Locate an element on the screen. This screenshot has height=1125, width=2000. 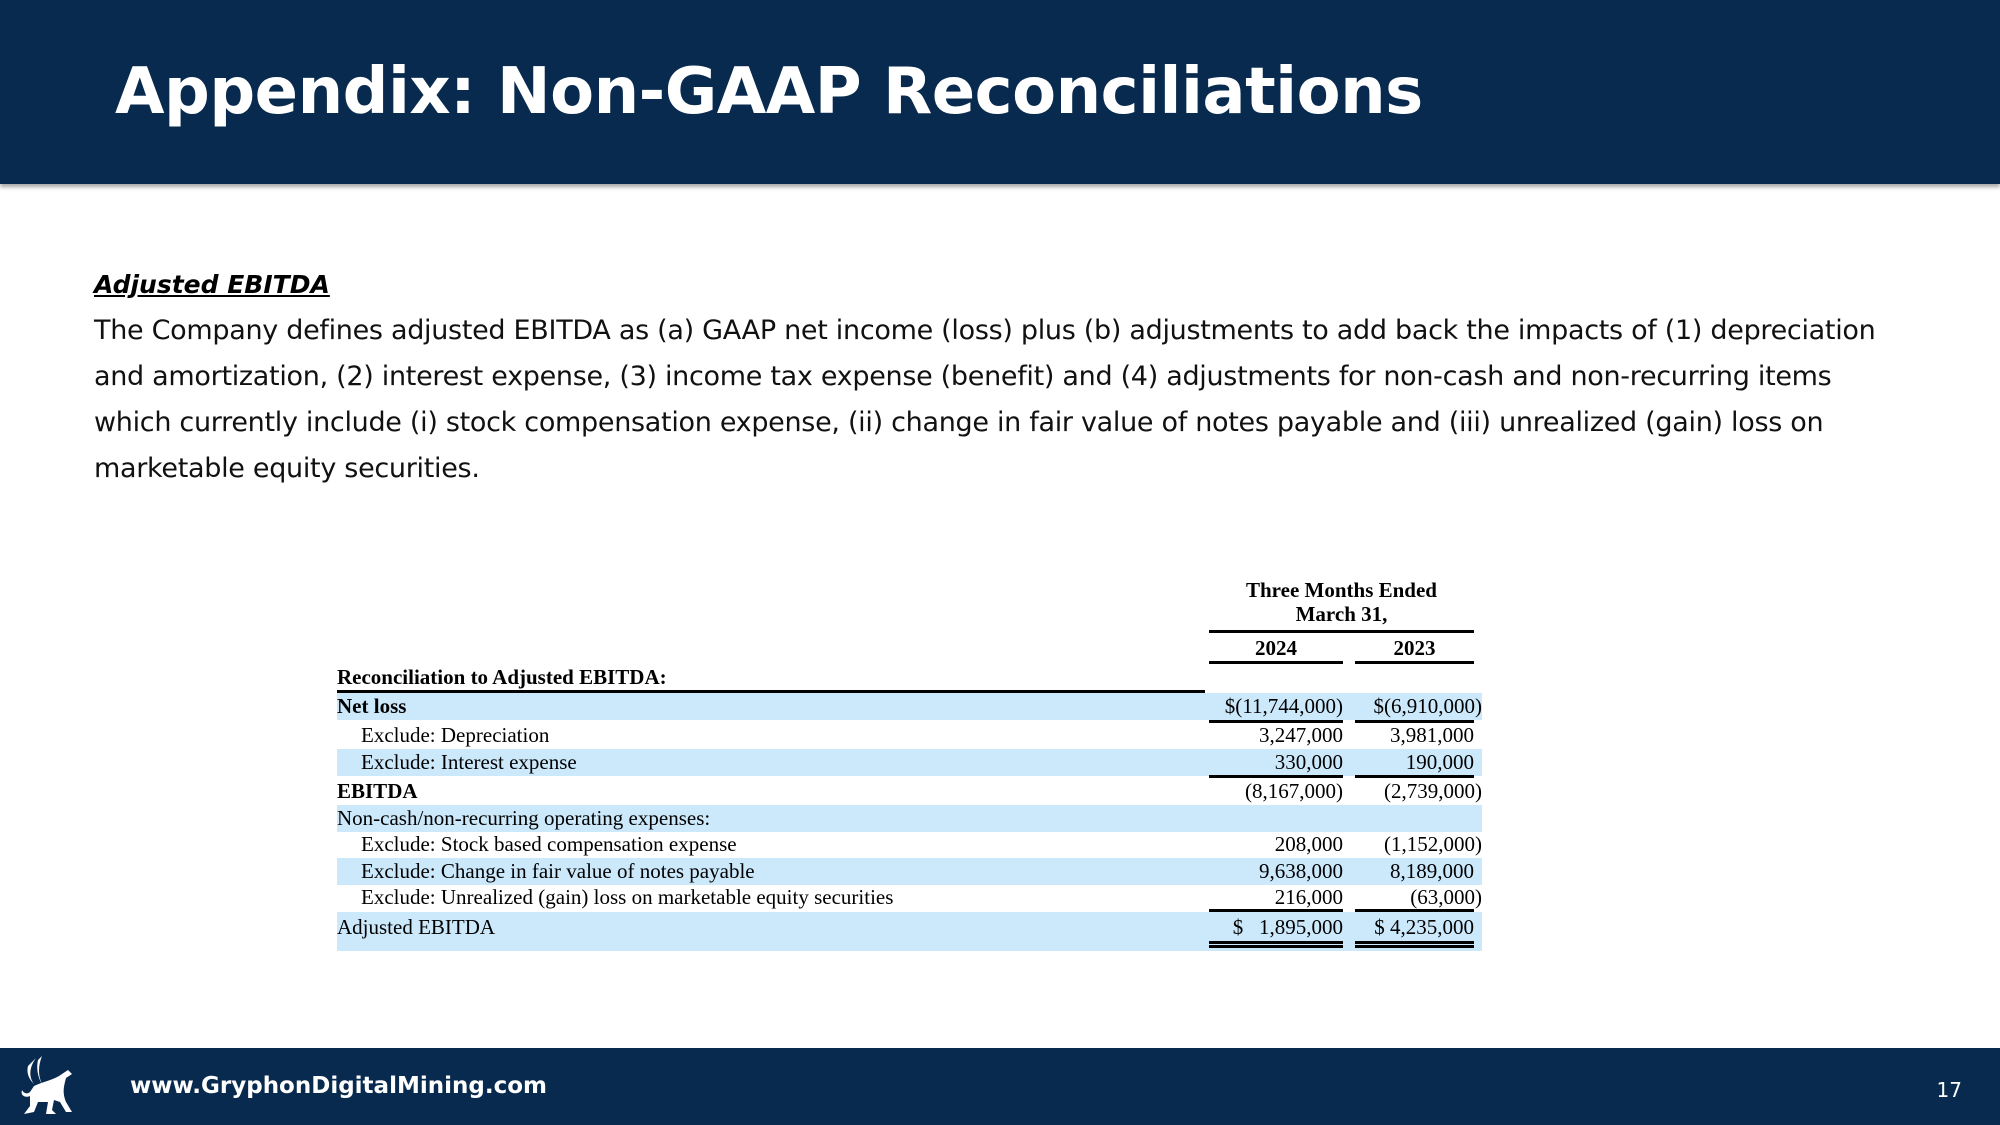
section-heading: Adjusted EBITDA is located at coordinates (212, 284).